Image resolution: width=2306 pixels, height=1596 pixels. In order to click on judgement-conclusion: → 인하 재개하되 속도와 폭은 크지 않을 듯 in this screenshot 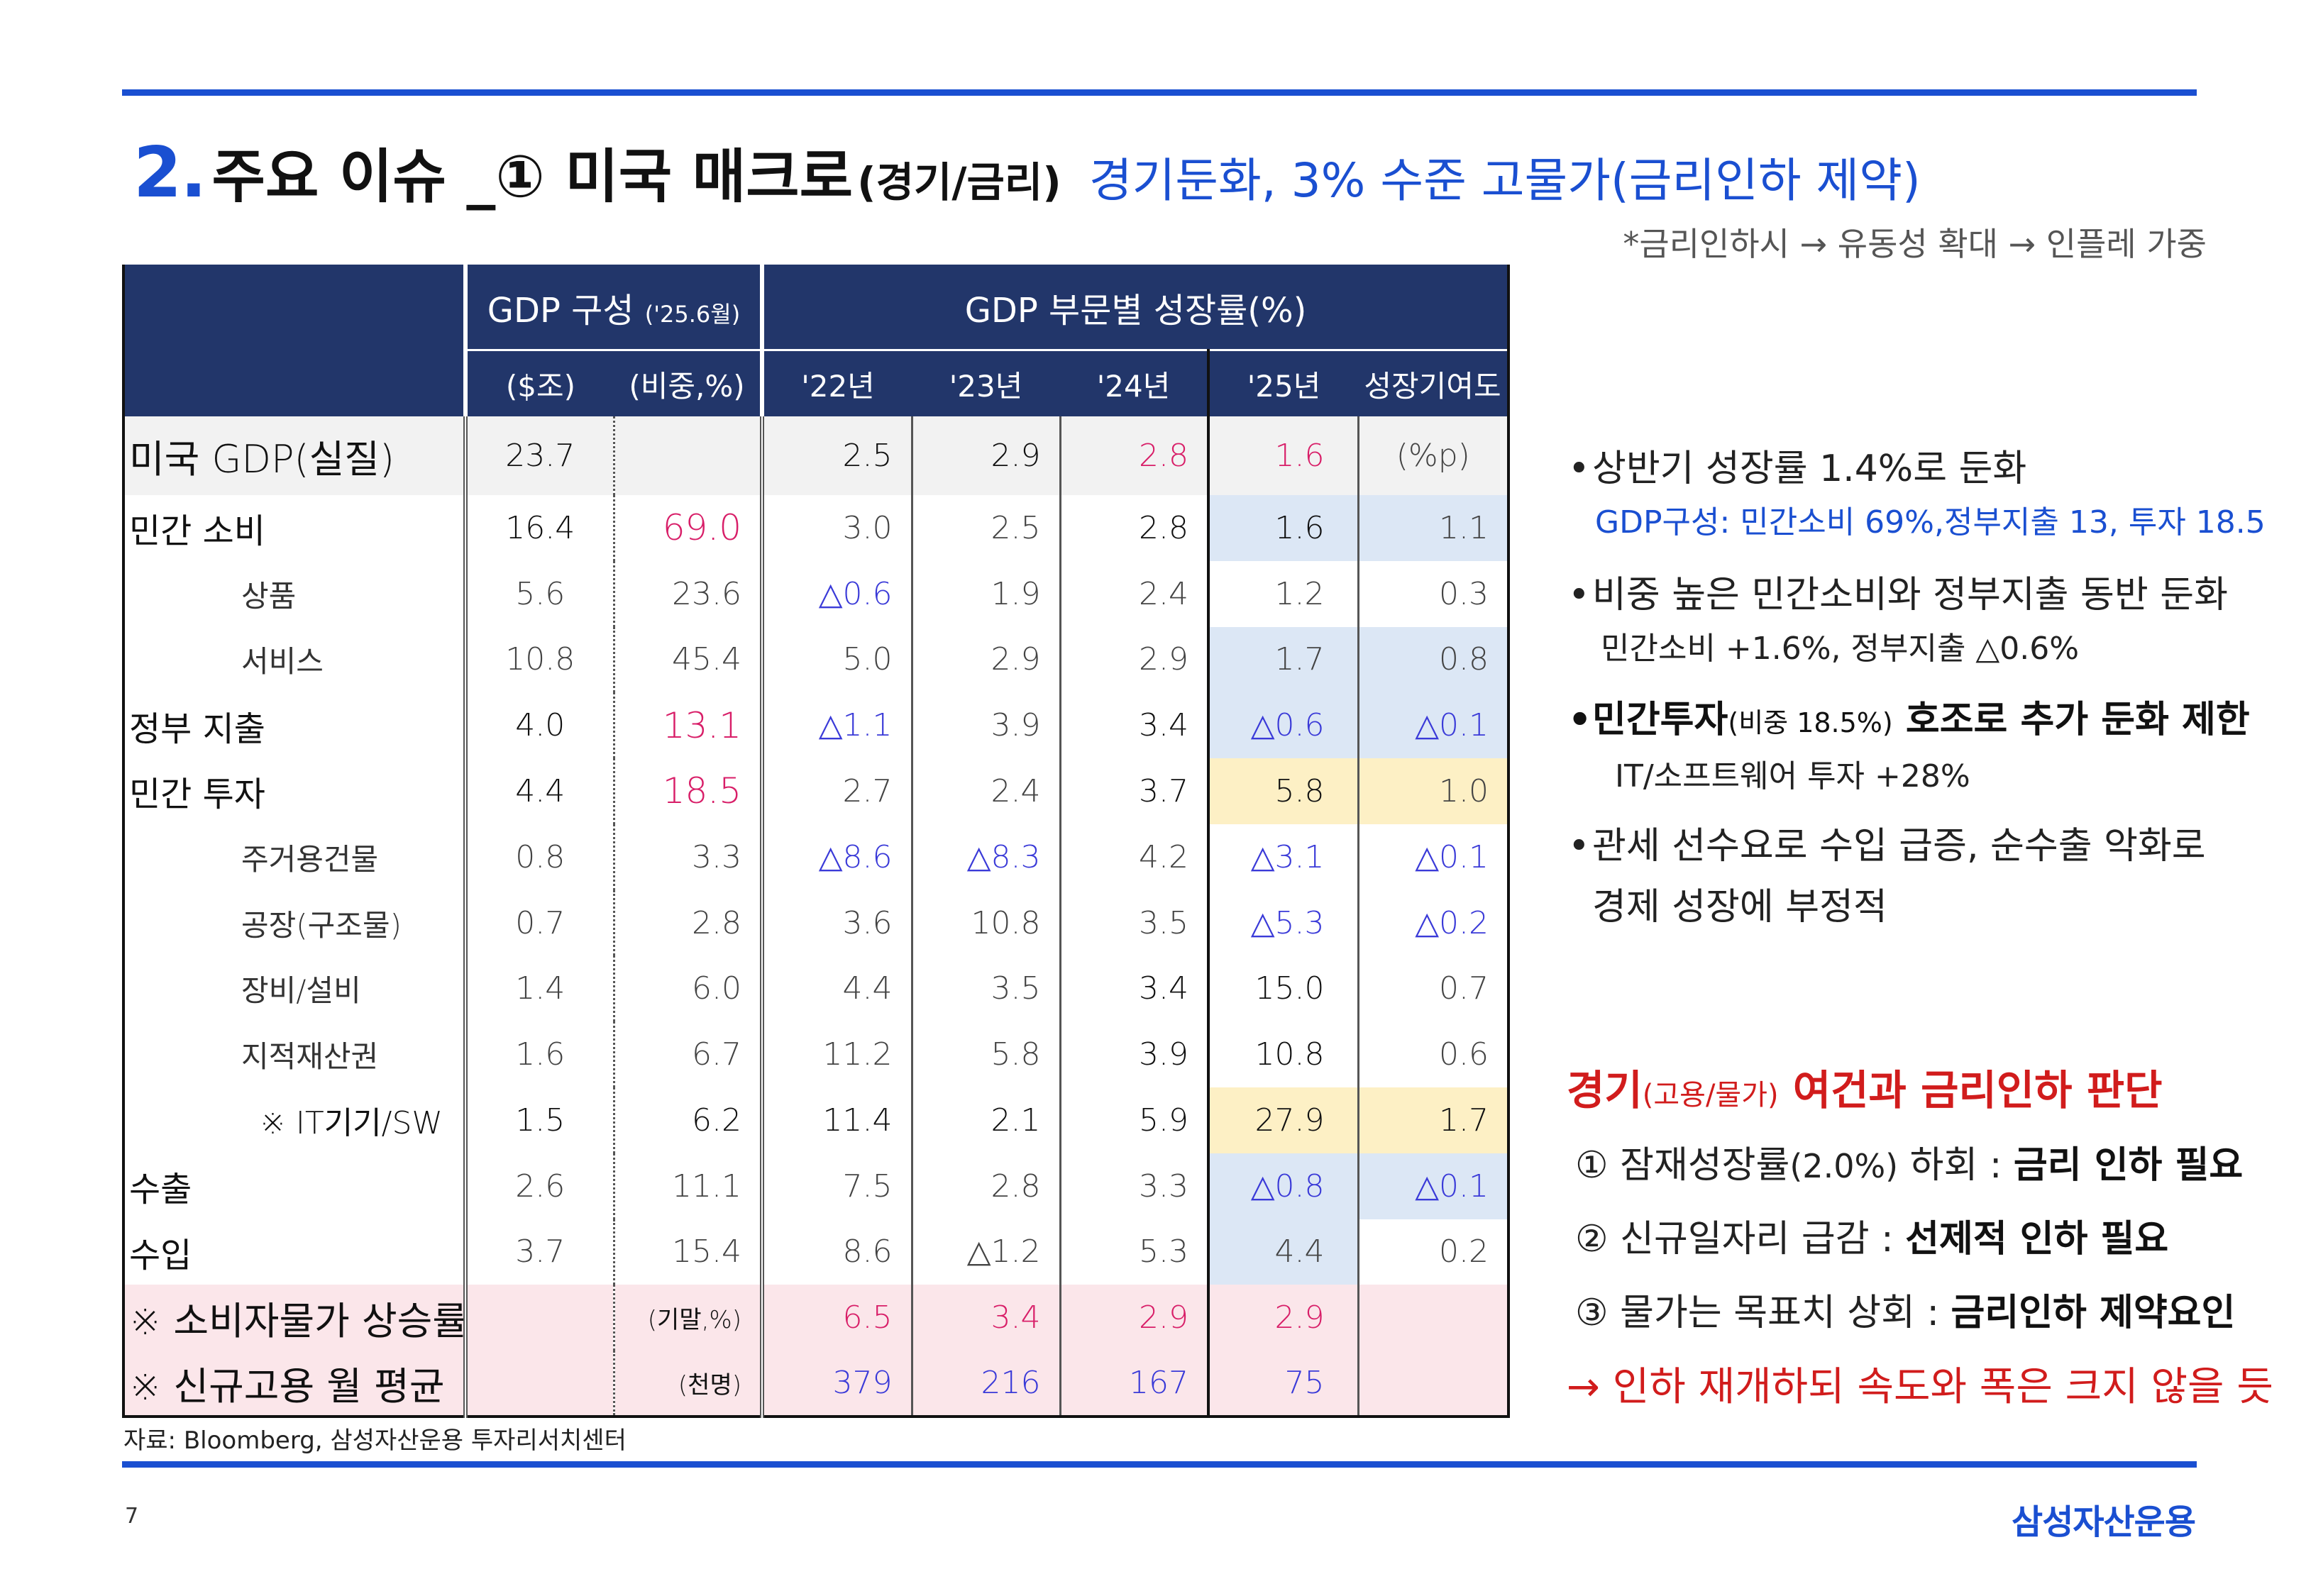, I will do `click(1920, 1387)`.